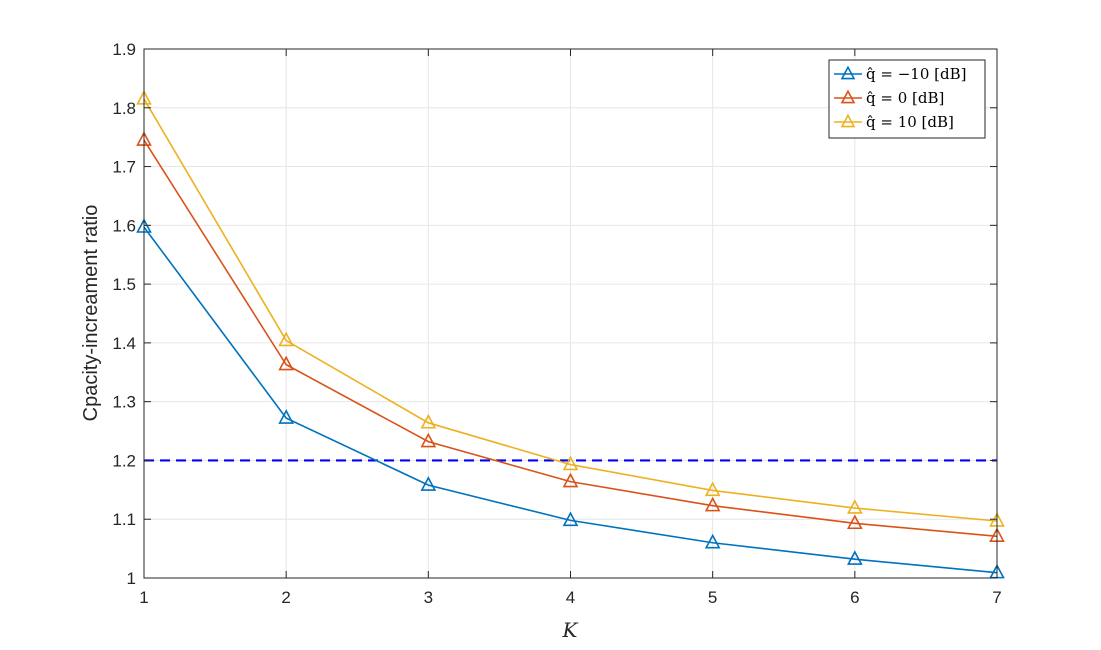 The image size is (1101, 650). What do you see at coordinates (124, 167) in the screenshot?
I see `y-tick-label: 1.7` at bounding box center [124, 167].